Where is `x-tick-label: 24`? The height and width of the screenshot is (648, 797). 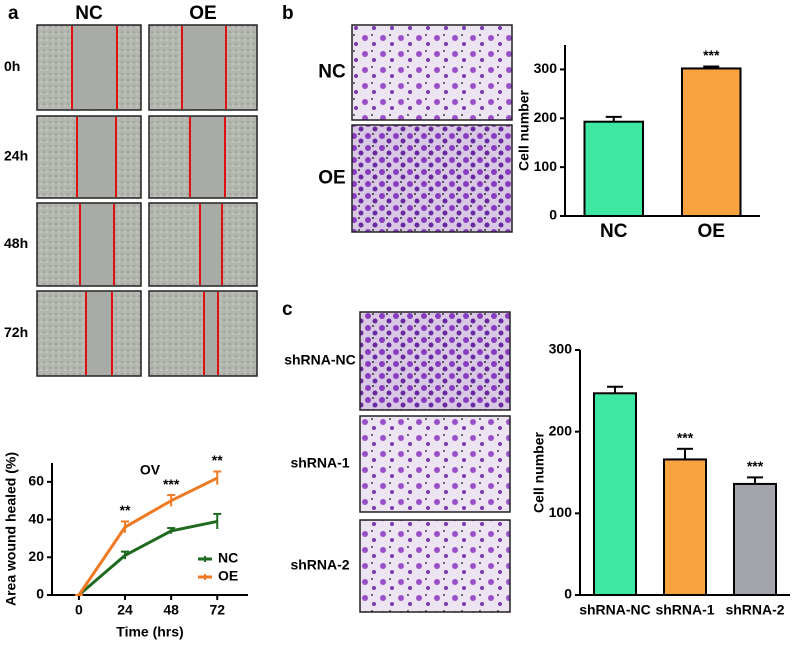 x-tick-label: 24 is located at coordinates (125, 610).